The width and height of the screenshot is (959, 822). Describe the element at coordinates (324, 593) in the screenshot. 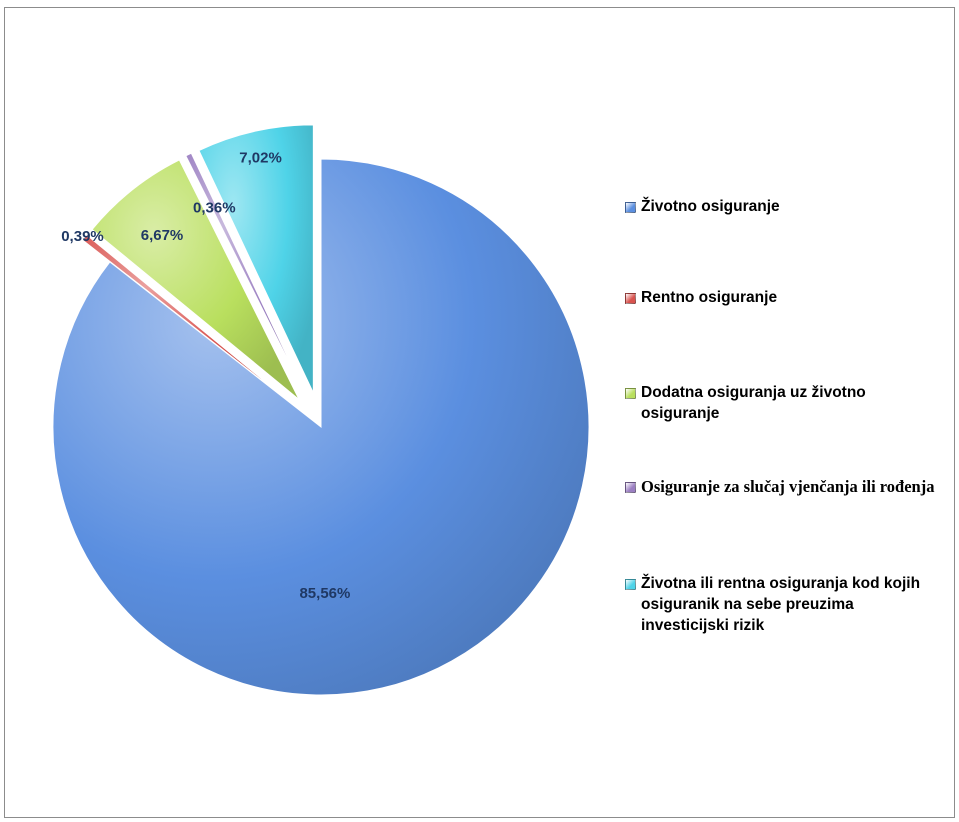

I see `slice-data-label: 85,56%` at that location.